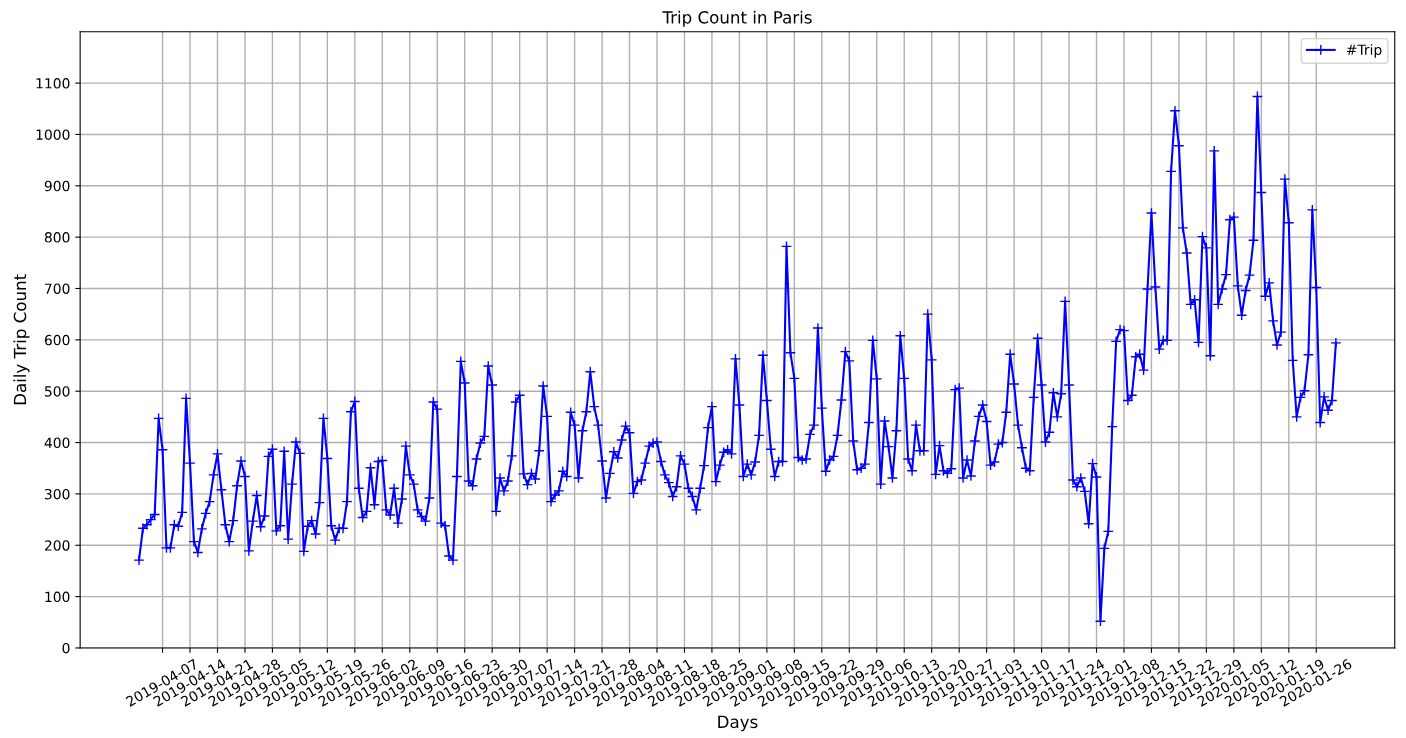 The width and height of the screenshot is (1406, 738). What do you see at coordinates (57, 443) in the screenshot?
I see `y-tick-label: 400` at bounding box center [57, 443].